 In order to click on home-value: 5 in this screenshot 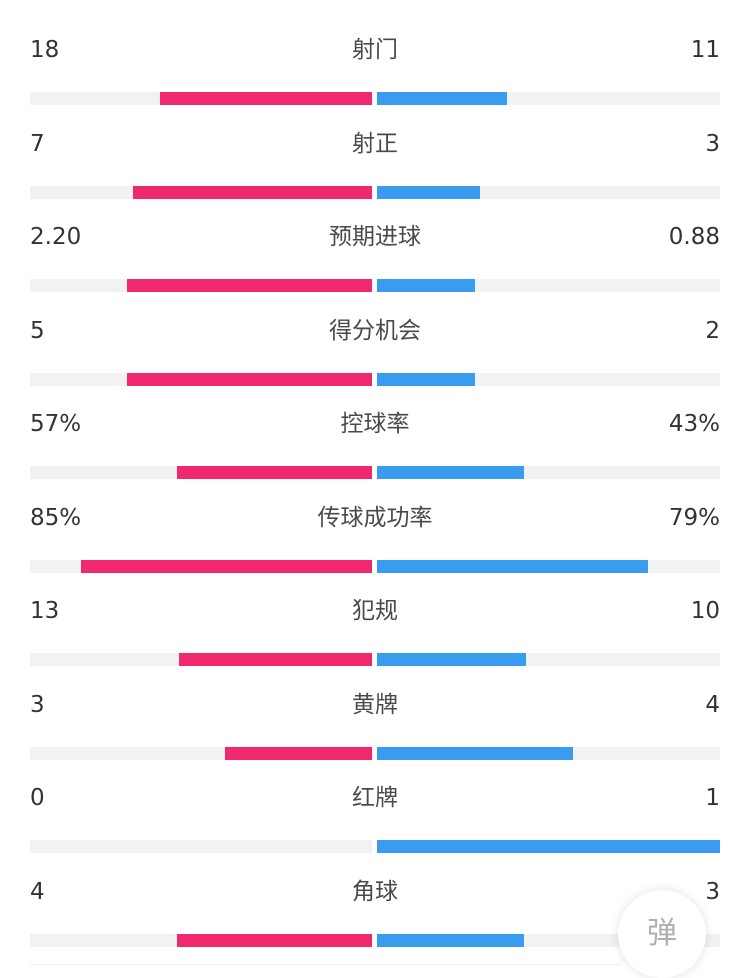, I will do `click(37, 330)`.